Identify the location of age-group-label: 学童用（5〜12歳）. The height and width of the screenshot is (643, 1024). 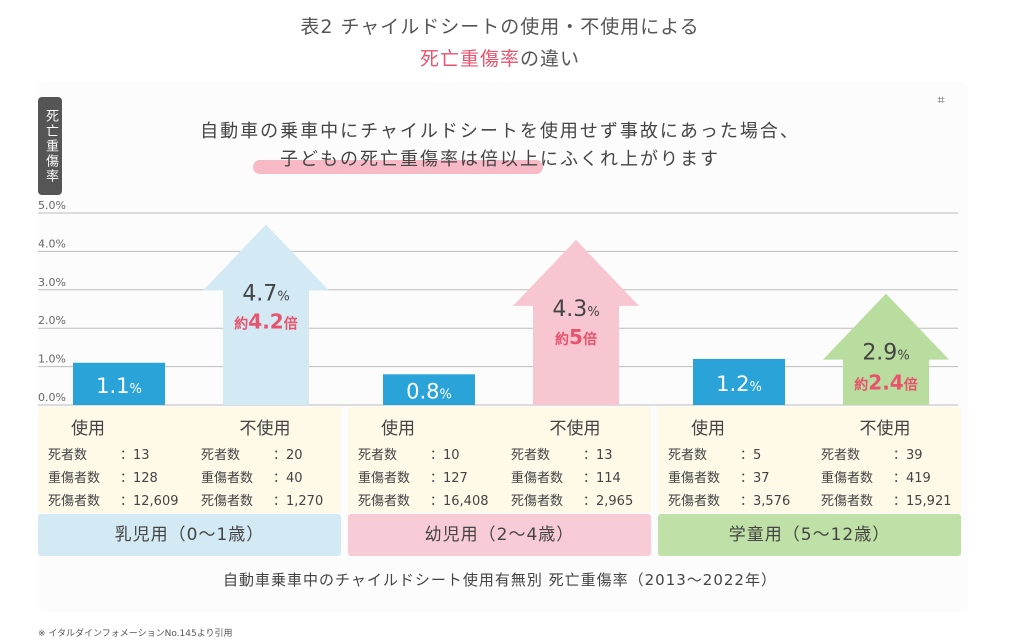
(809, 535).